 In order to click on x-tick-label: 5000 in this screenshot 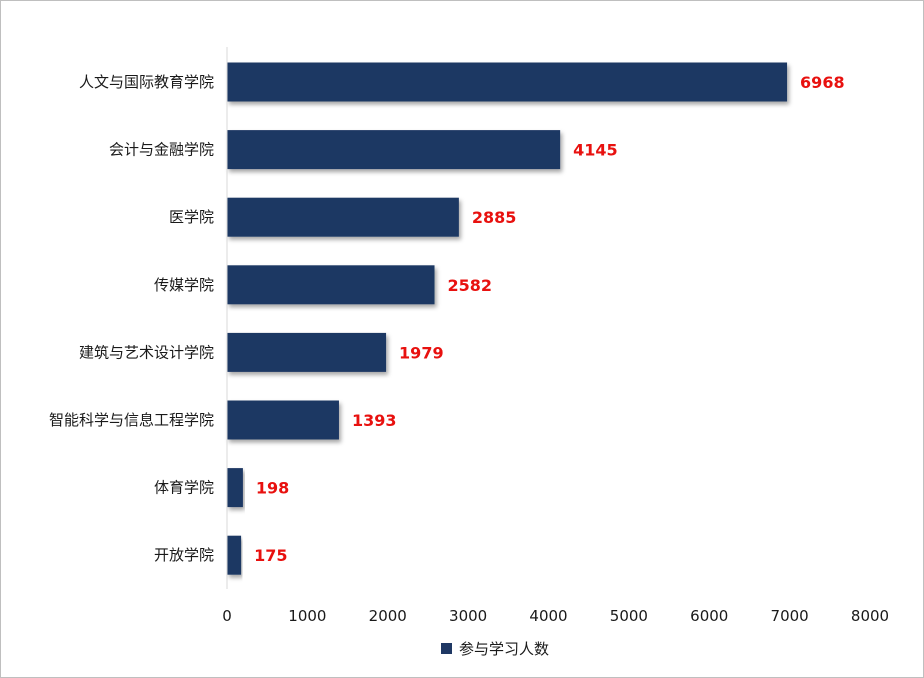, I will do `click(629, 616)`.